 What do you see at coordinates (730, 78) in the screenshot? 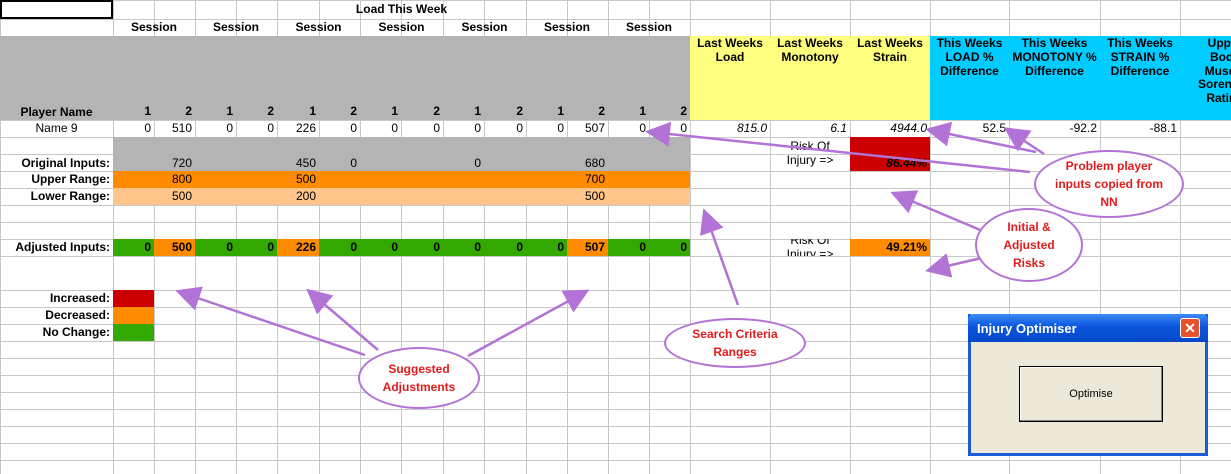
I see `last-week-header-fill` at bounding box center [730, 78].